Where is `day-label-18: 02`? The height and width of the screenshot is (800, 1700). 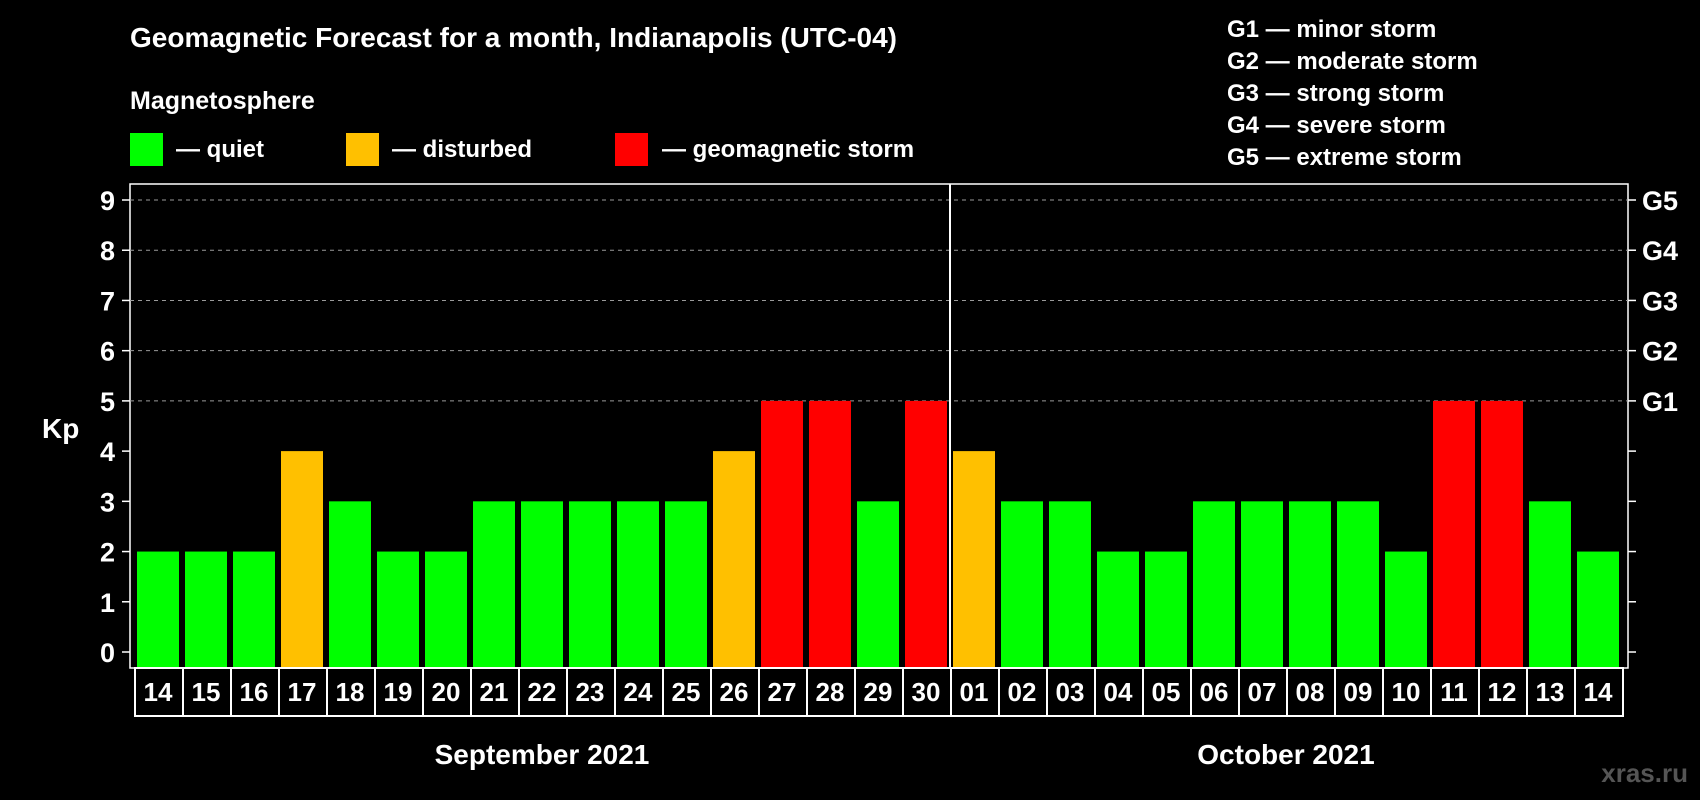 day-label-18: 02 is located at coordinates (1022, 692).